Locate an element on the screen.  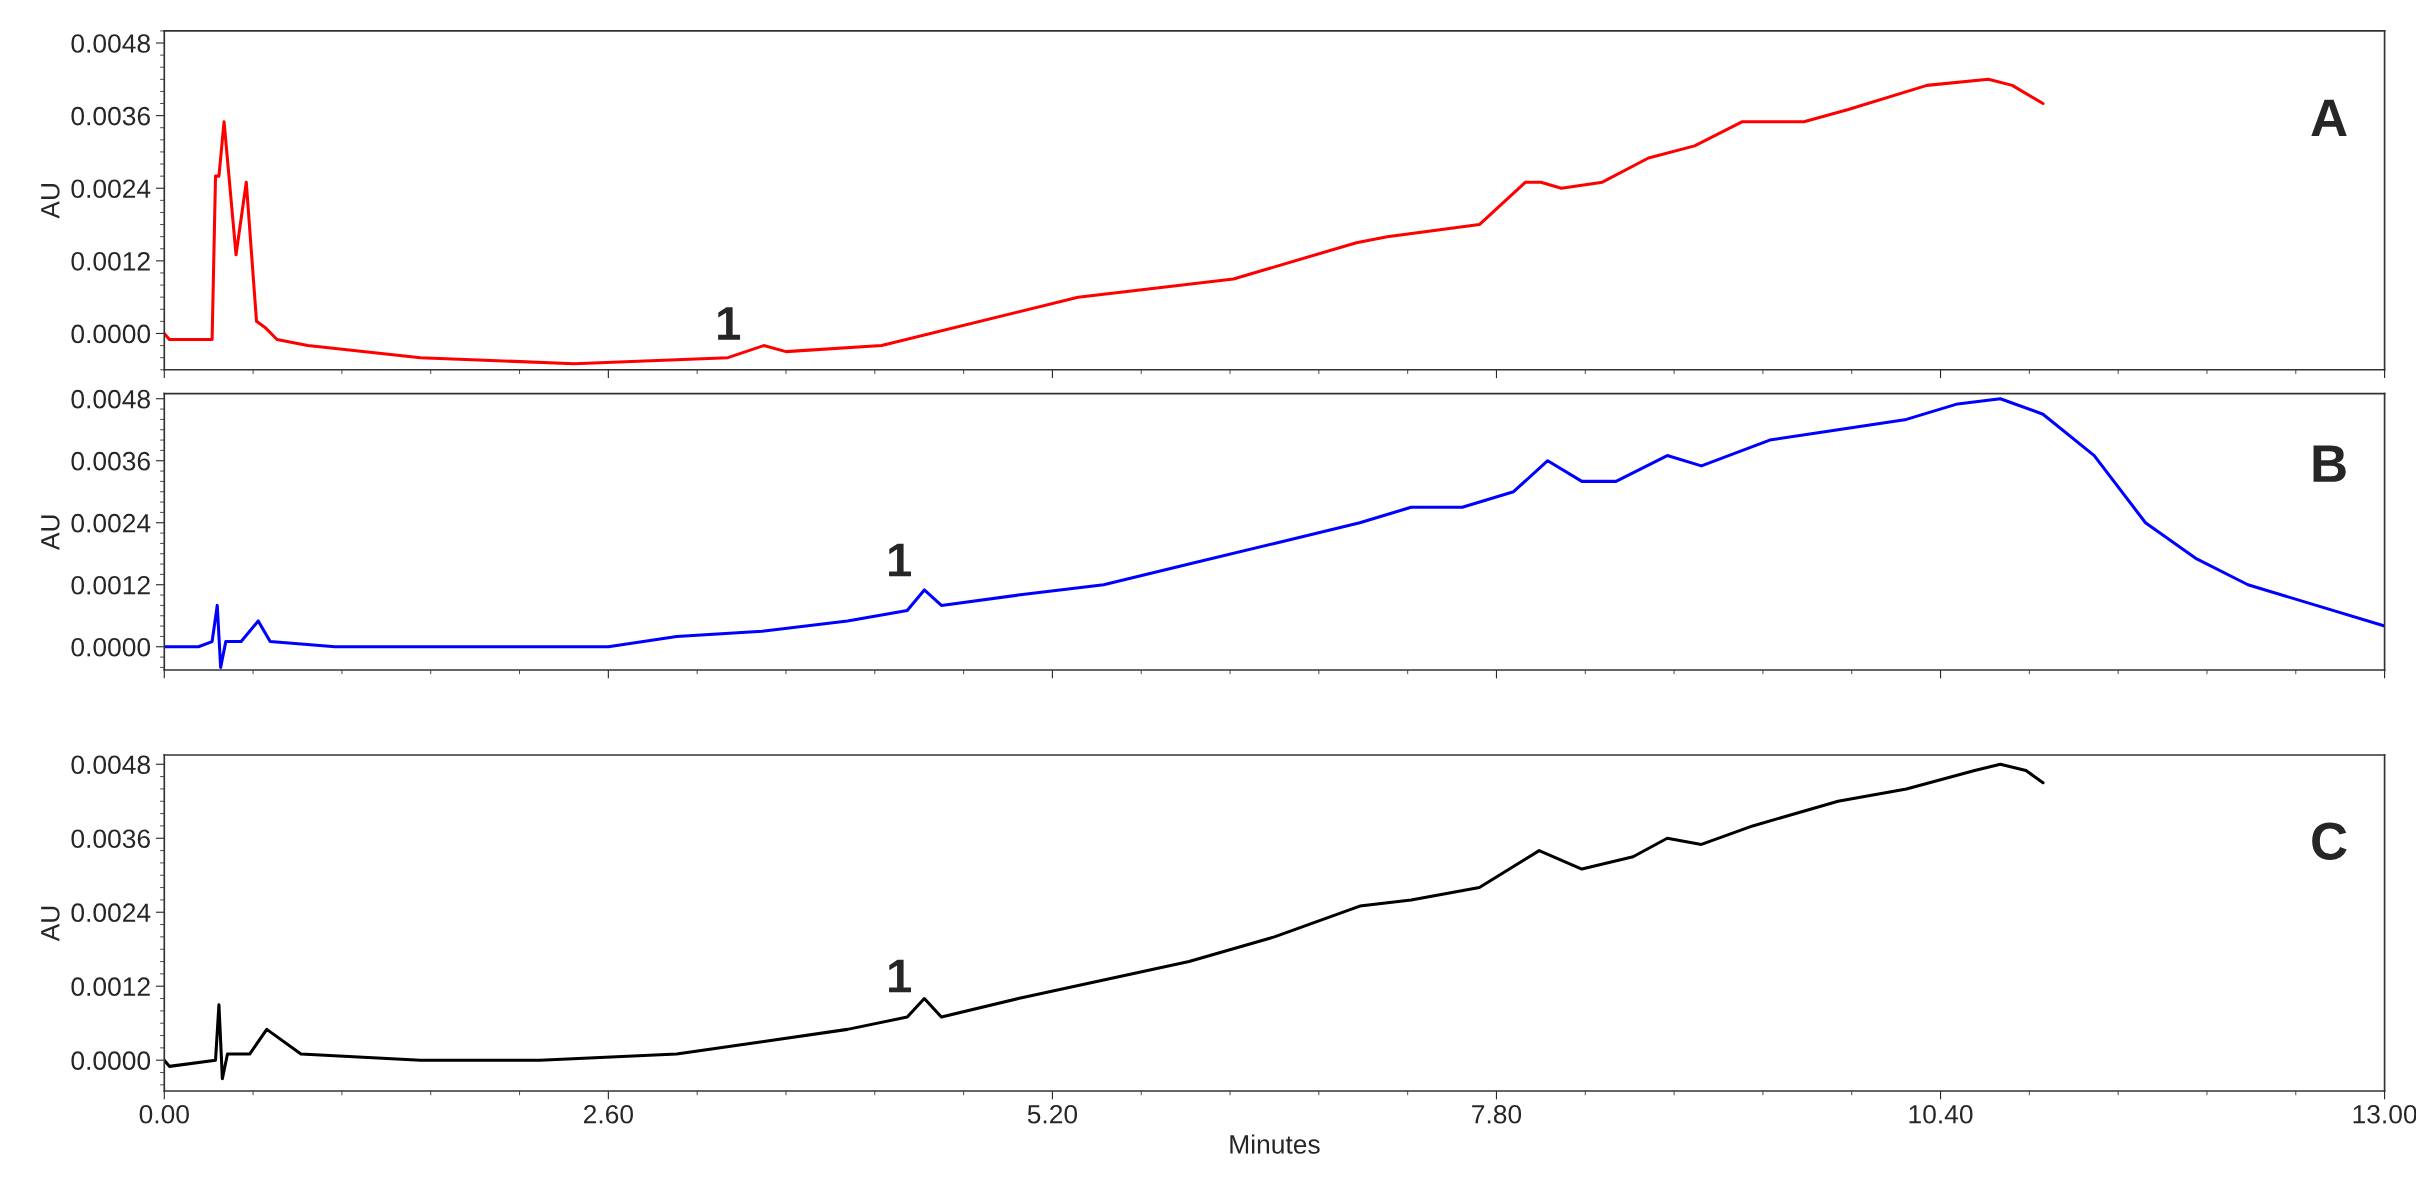
annotation: C is located at coordinates (2329, 841).